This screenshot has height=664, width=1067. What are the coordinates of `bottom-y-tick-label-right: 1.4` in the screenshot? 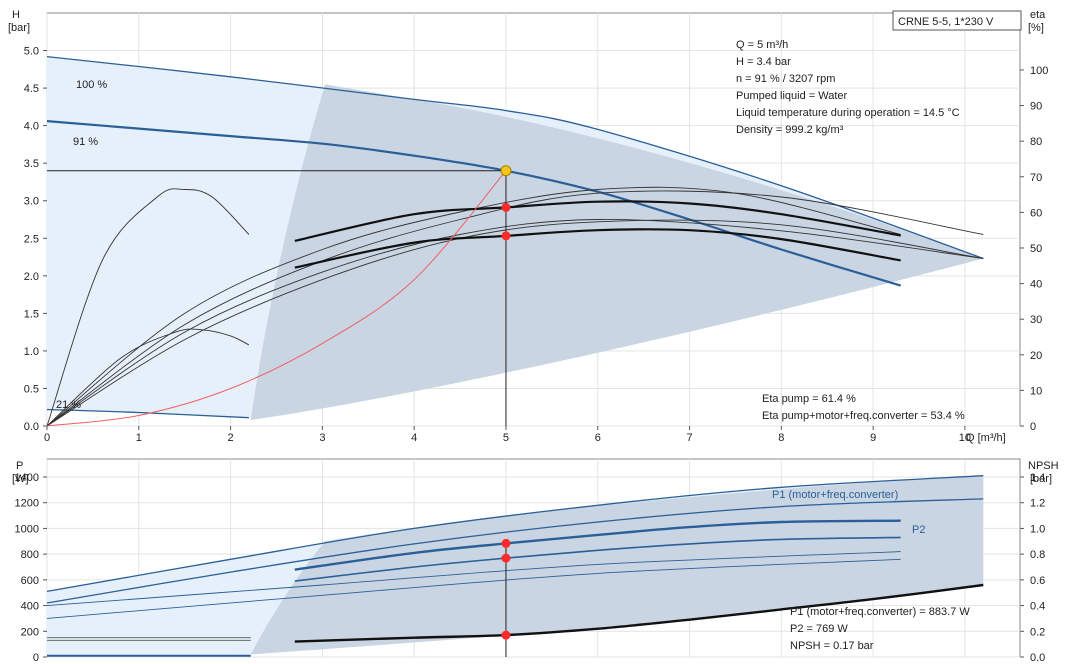 It's located at (1037, 478).